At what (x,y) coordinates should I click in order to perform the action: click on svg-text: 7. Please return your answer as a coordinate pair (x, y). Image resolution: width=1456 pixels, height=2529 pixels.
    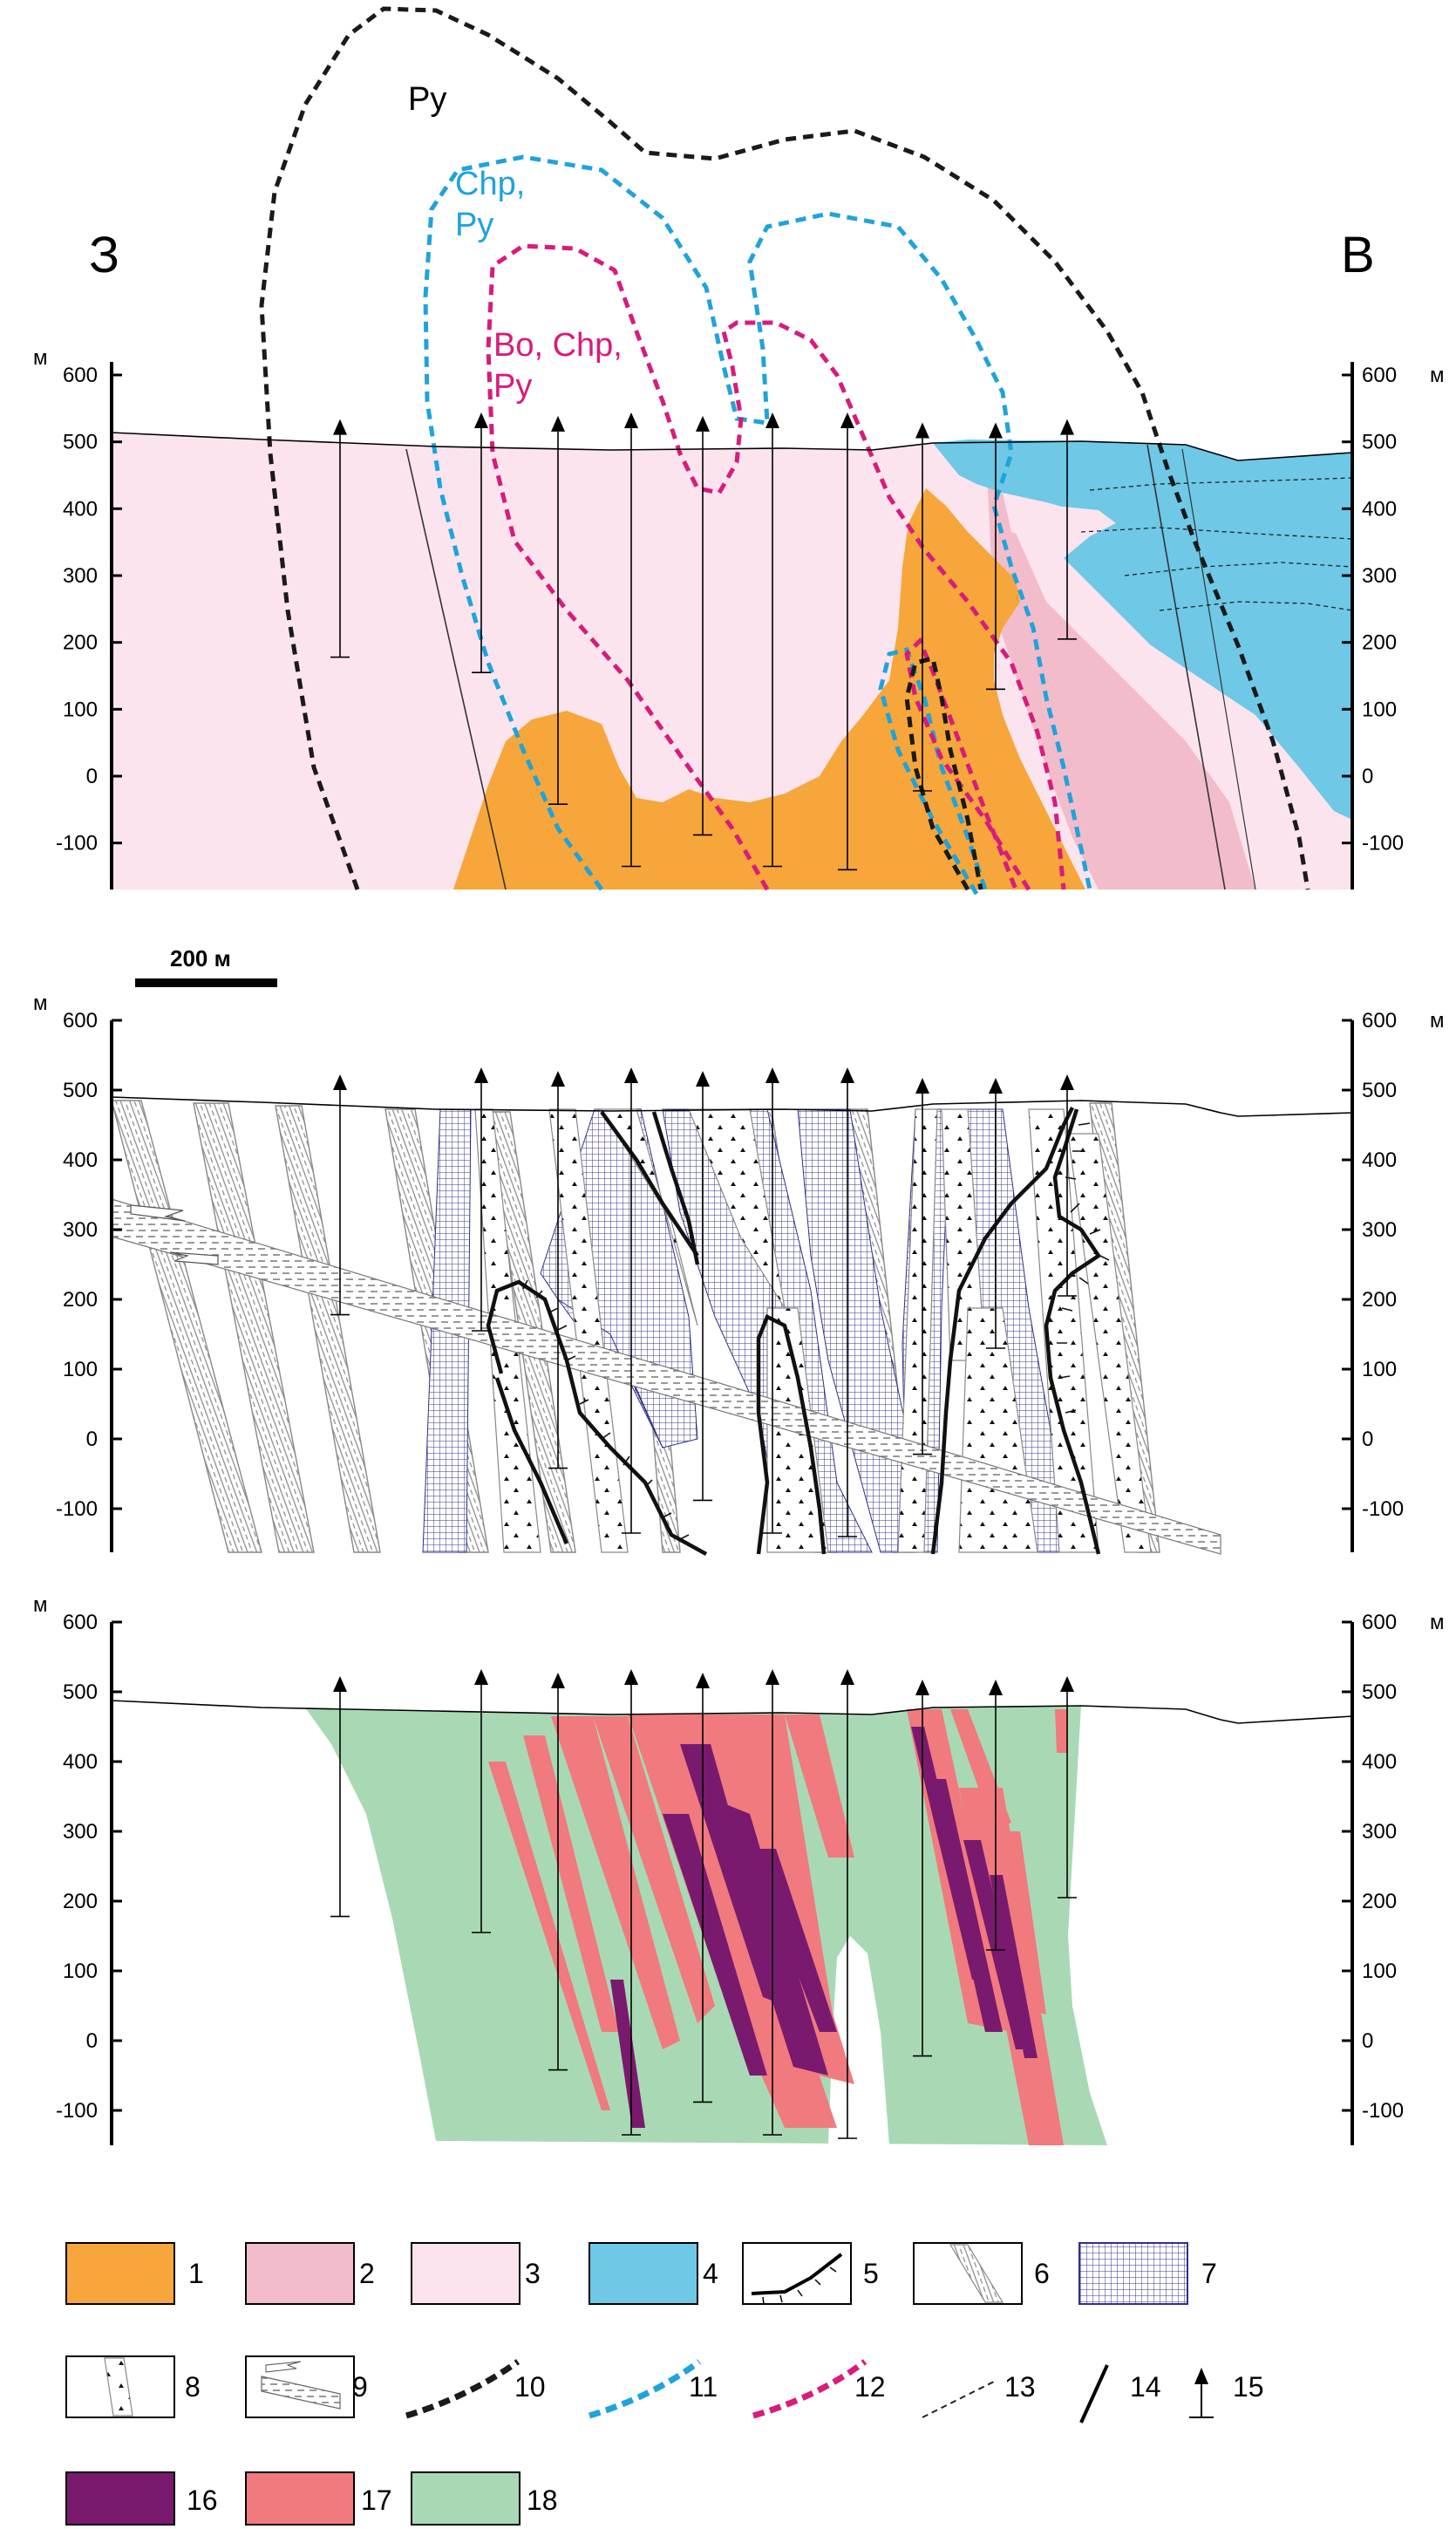
    Looking at the image, I should click on (1209, 2273).